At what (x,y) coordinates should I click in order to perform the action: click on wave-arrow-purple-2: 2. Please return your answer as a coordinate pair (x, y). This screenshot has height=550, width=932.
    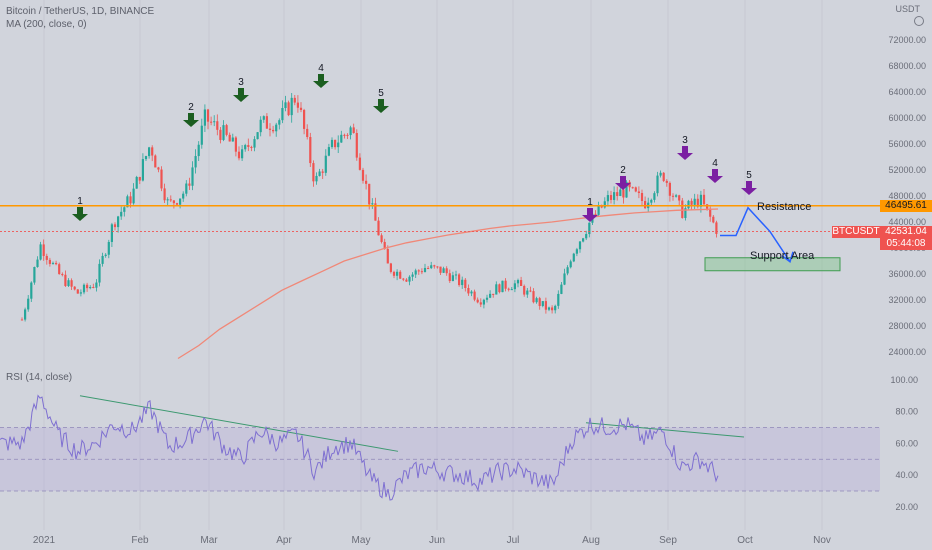
    Looking at the image, I should click on (623, 177).